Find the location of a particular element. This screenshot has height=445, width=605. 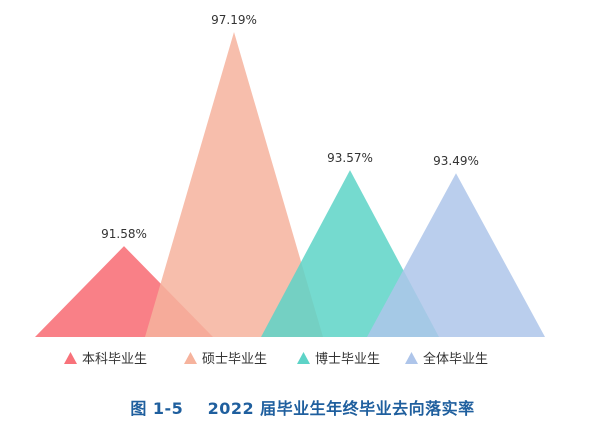

figure-caption: 图 1-5 2022 届毕业生年终毕业去向落实率 is located at coordinates (302, 407).